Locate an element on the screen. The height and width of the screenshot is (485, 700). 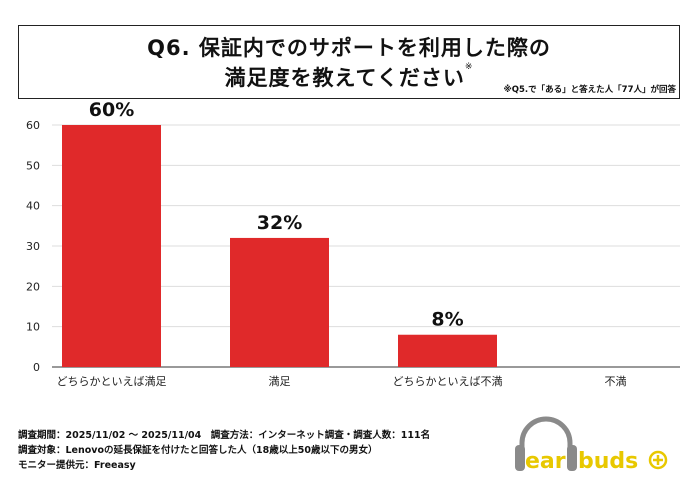
x-category-label: どちらかといえば不満 is located at coordinates (448, 381).